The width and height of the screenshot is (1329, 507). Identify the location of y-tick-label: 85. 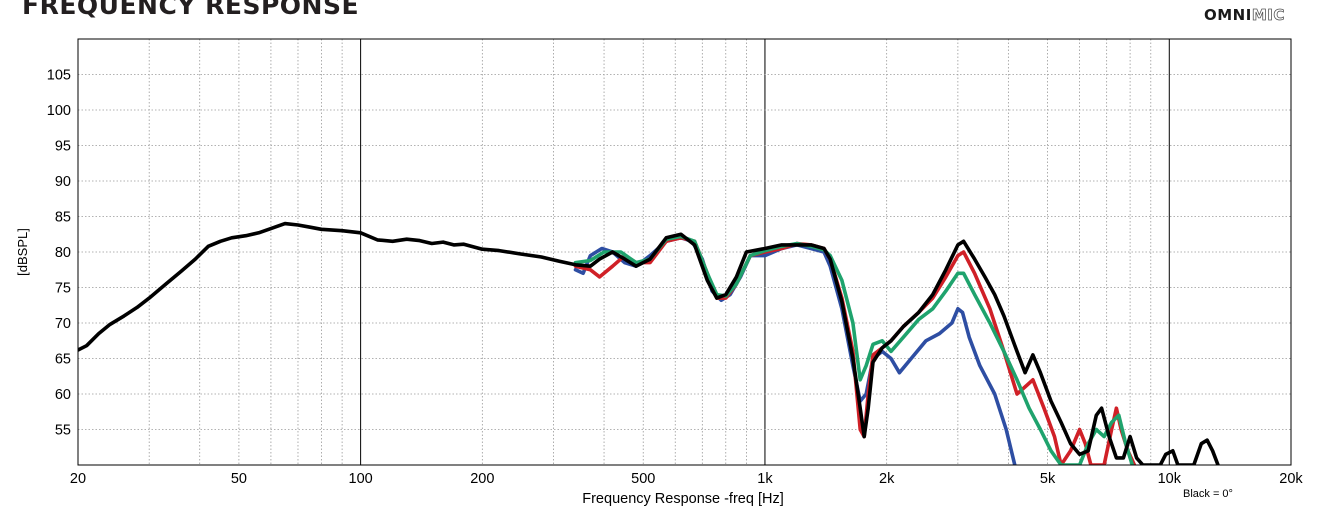
(63, 218).